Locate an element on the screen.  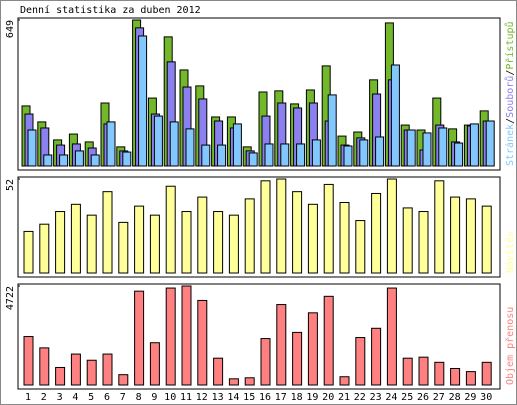
legend-entry: Stránek is located at coordinates (510, 145).